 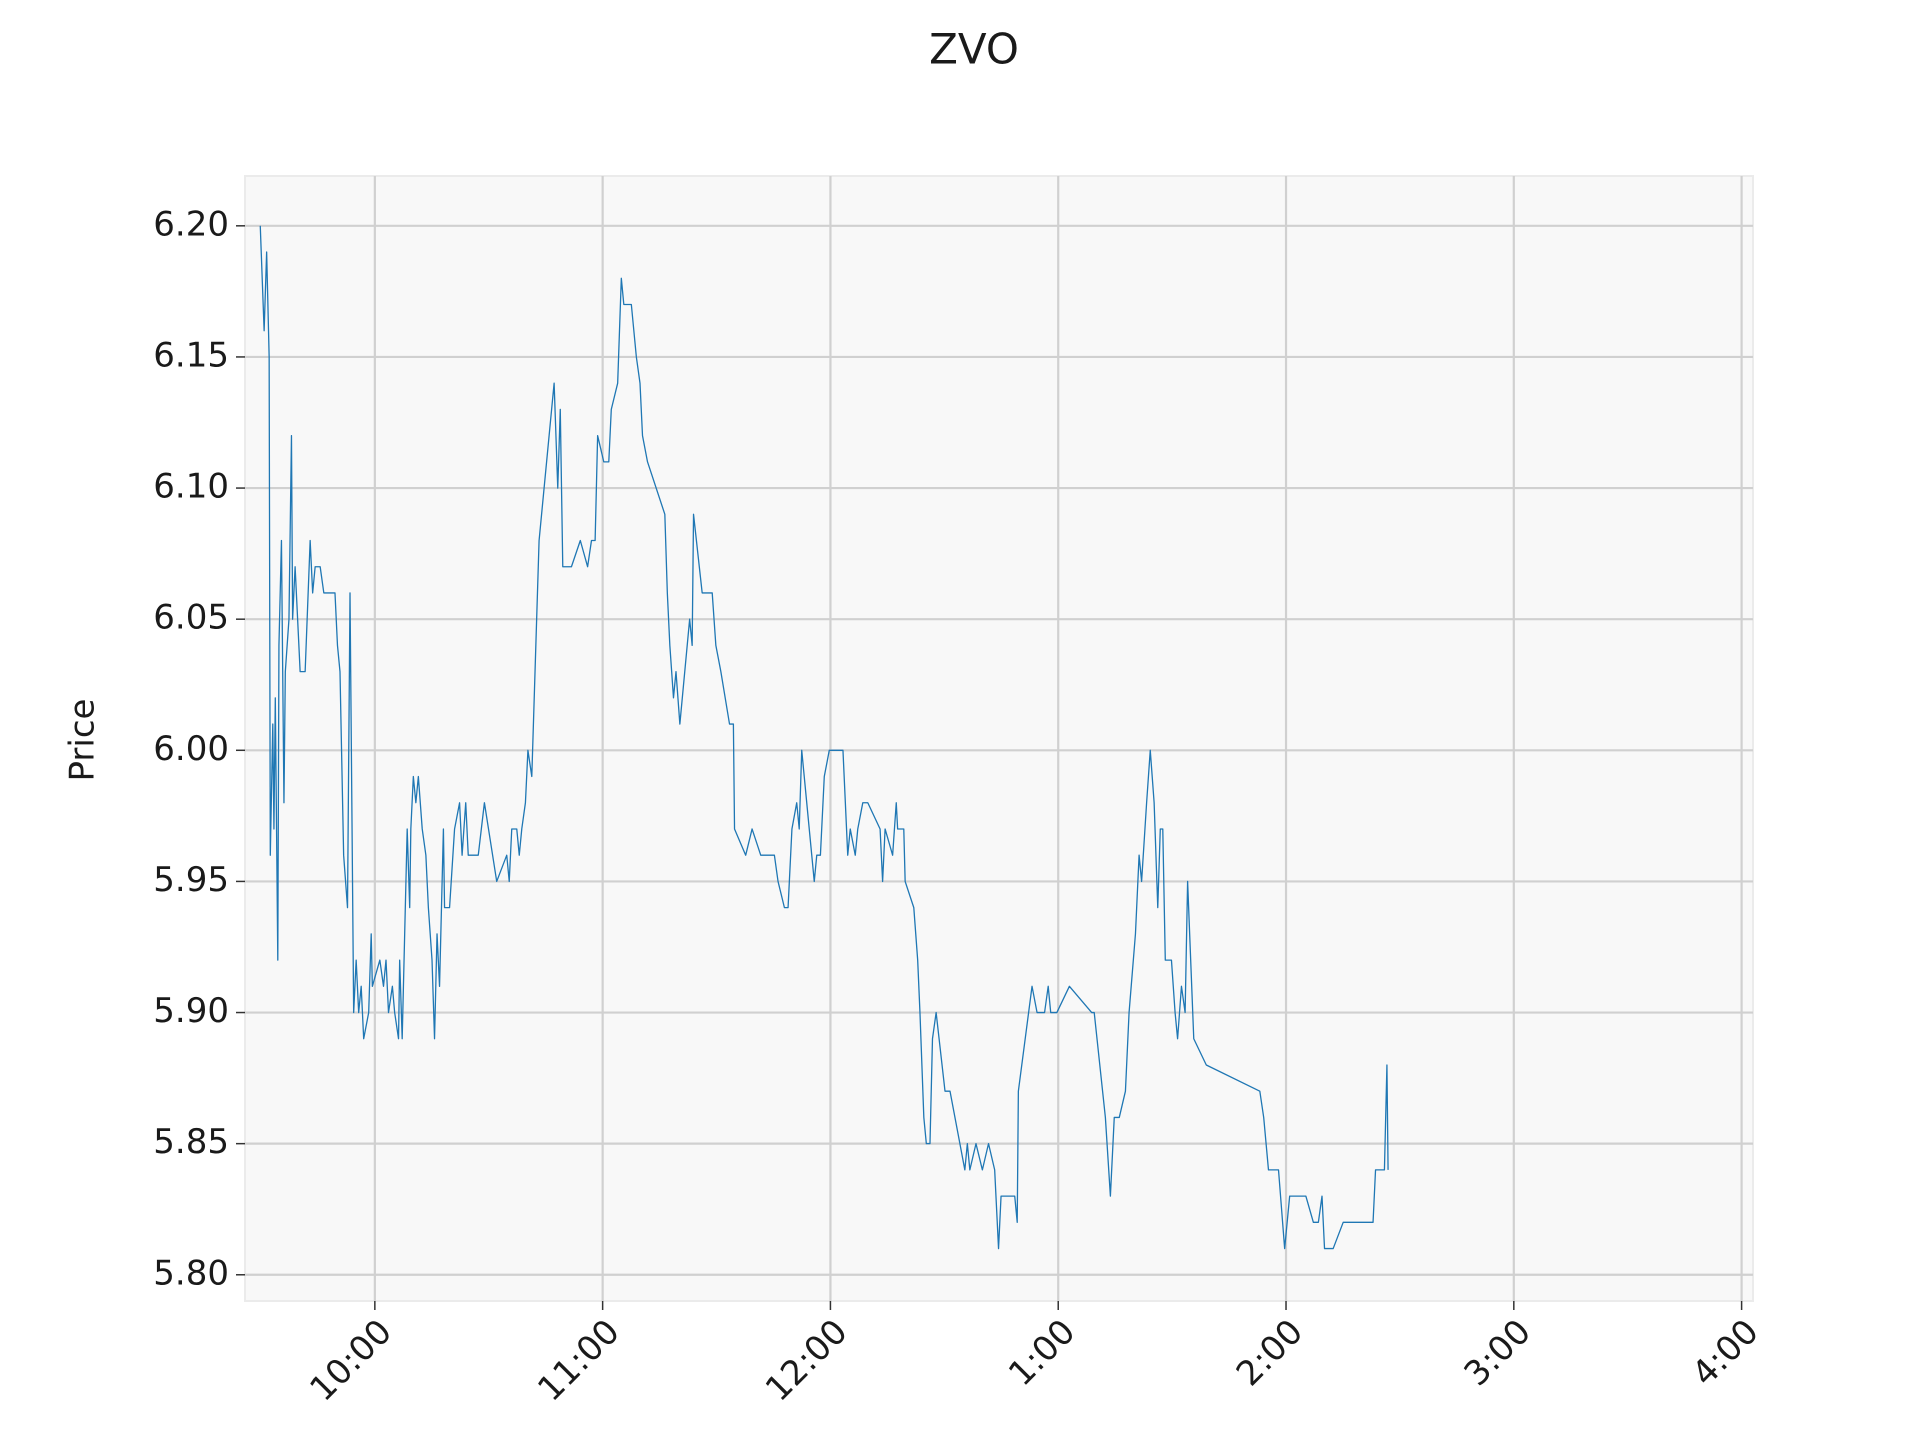 I want to click on y-axis-label: Price, so click(x=83, y=740).